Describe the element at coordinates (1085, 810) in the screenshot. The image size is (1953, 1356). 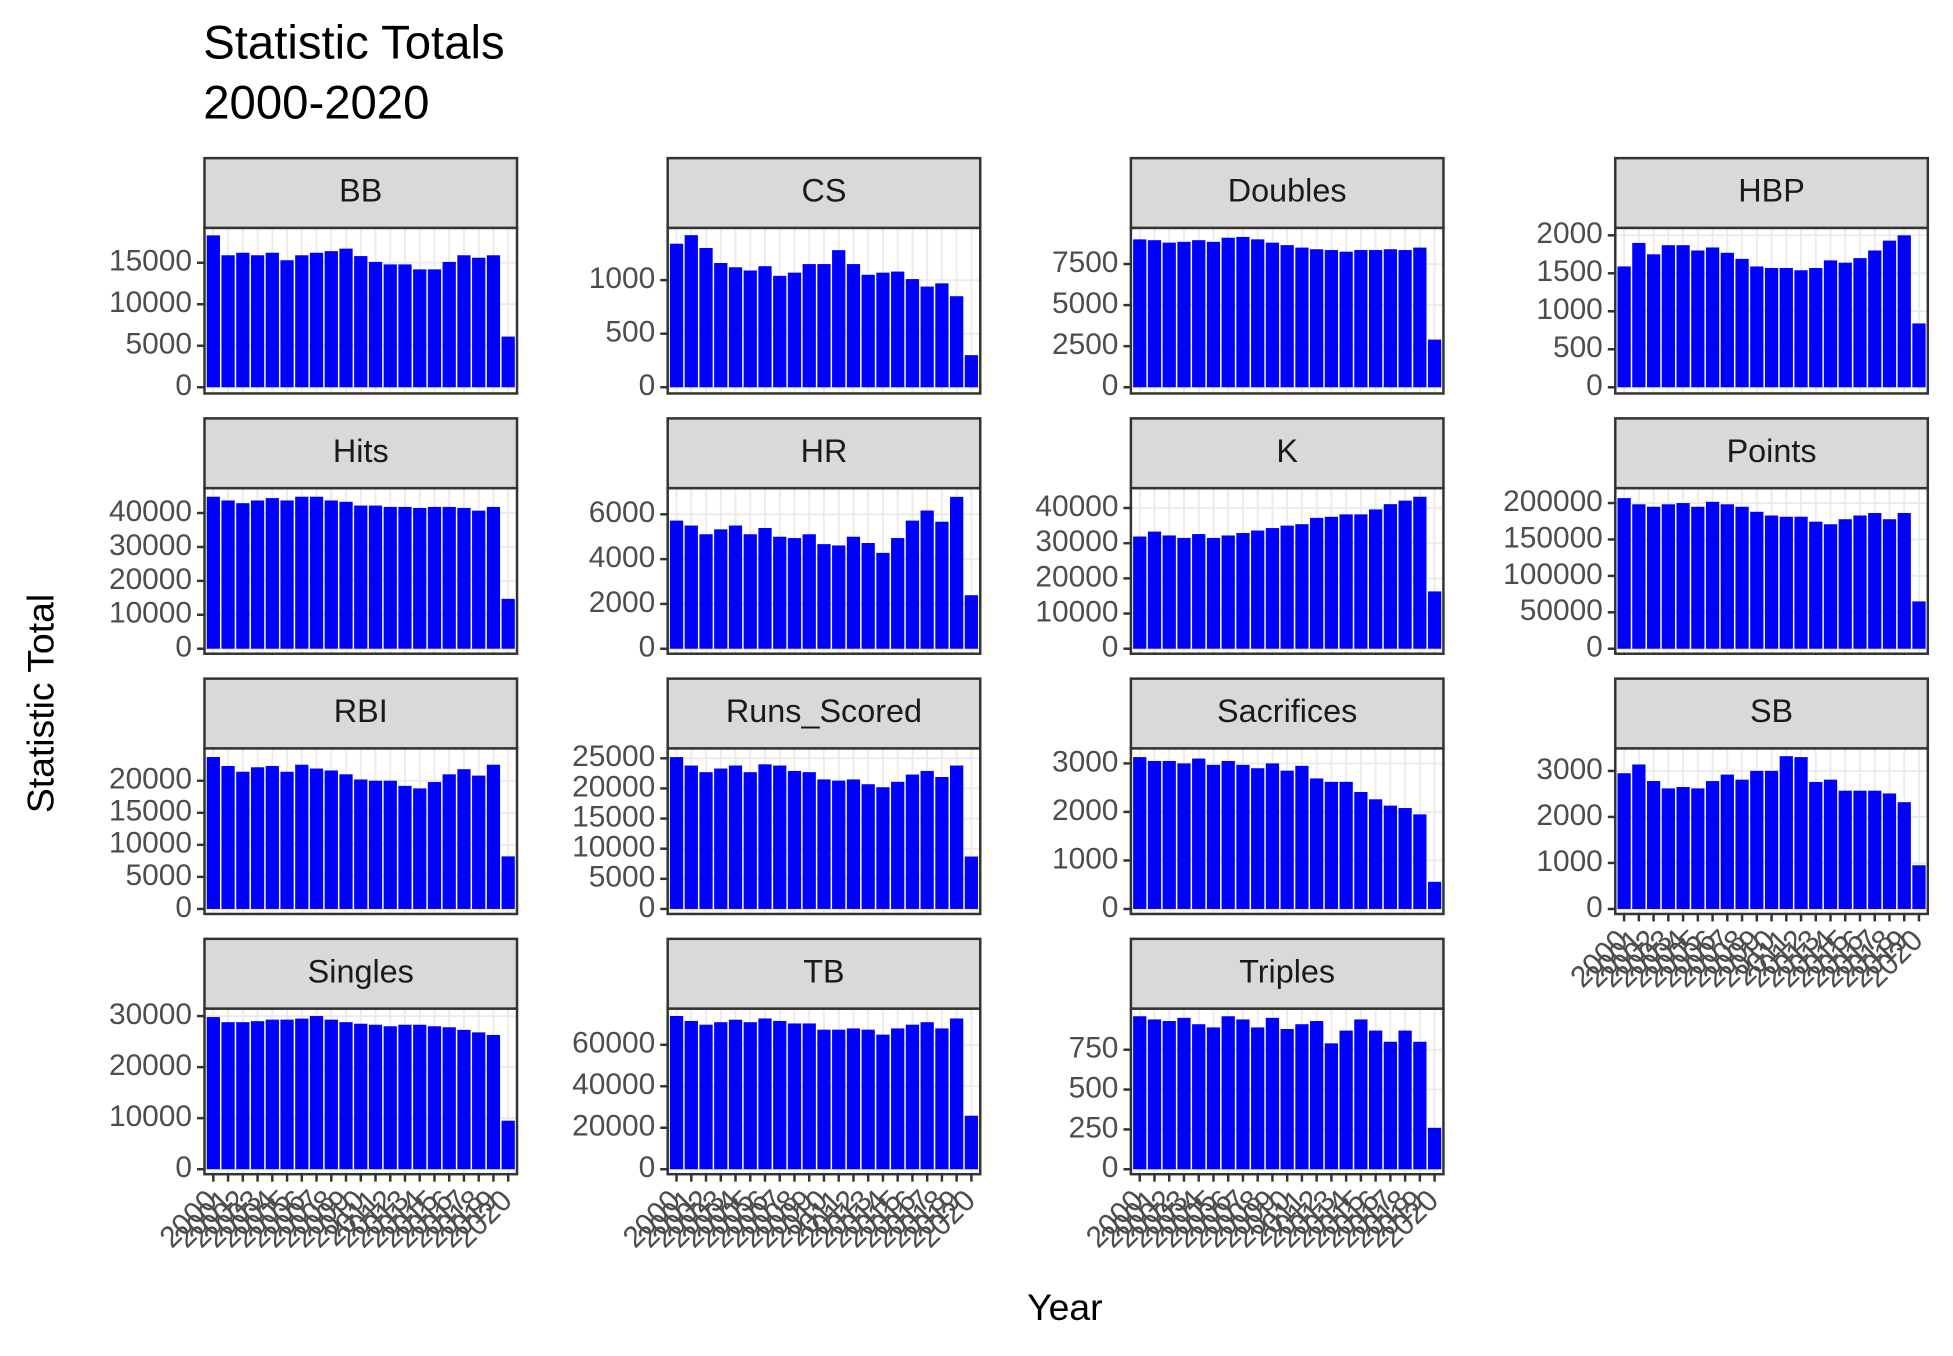
I see `y-tick-label: 2000` at that location.